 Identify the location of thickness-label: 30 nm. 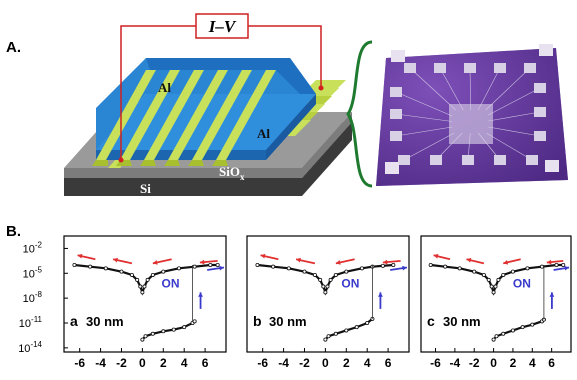
(462, 321).